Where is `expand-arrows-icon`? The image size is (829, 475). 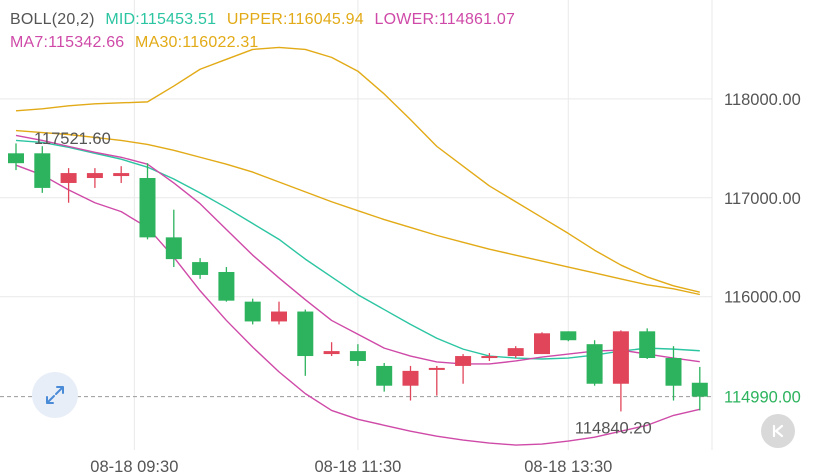
expand-arrows-icon is located at coordinates (55, 395).